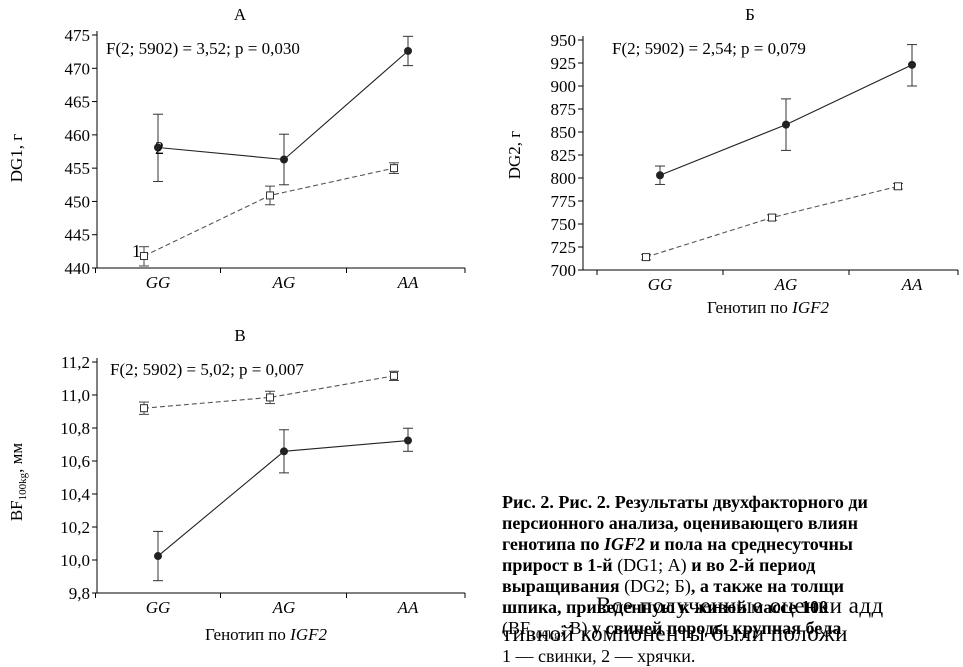  What do you see at coordinates (564, 178) in the screenshot?
I see `panel-b-ytick-label: 800` at bounding box center [564, 178].